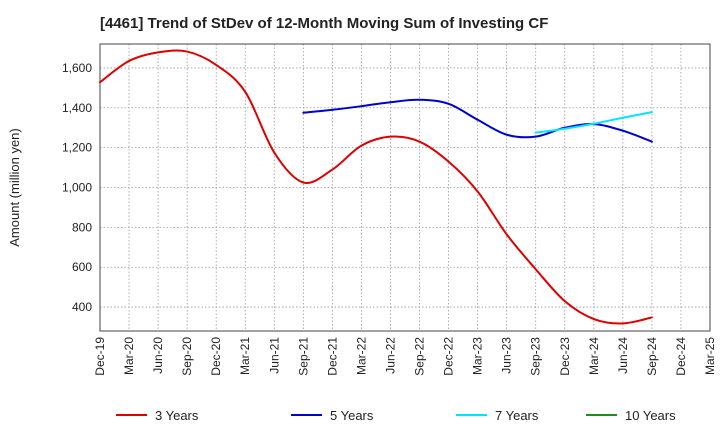  I want to click on x-tick-label: Mar-23, so click(478, 356).